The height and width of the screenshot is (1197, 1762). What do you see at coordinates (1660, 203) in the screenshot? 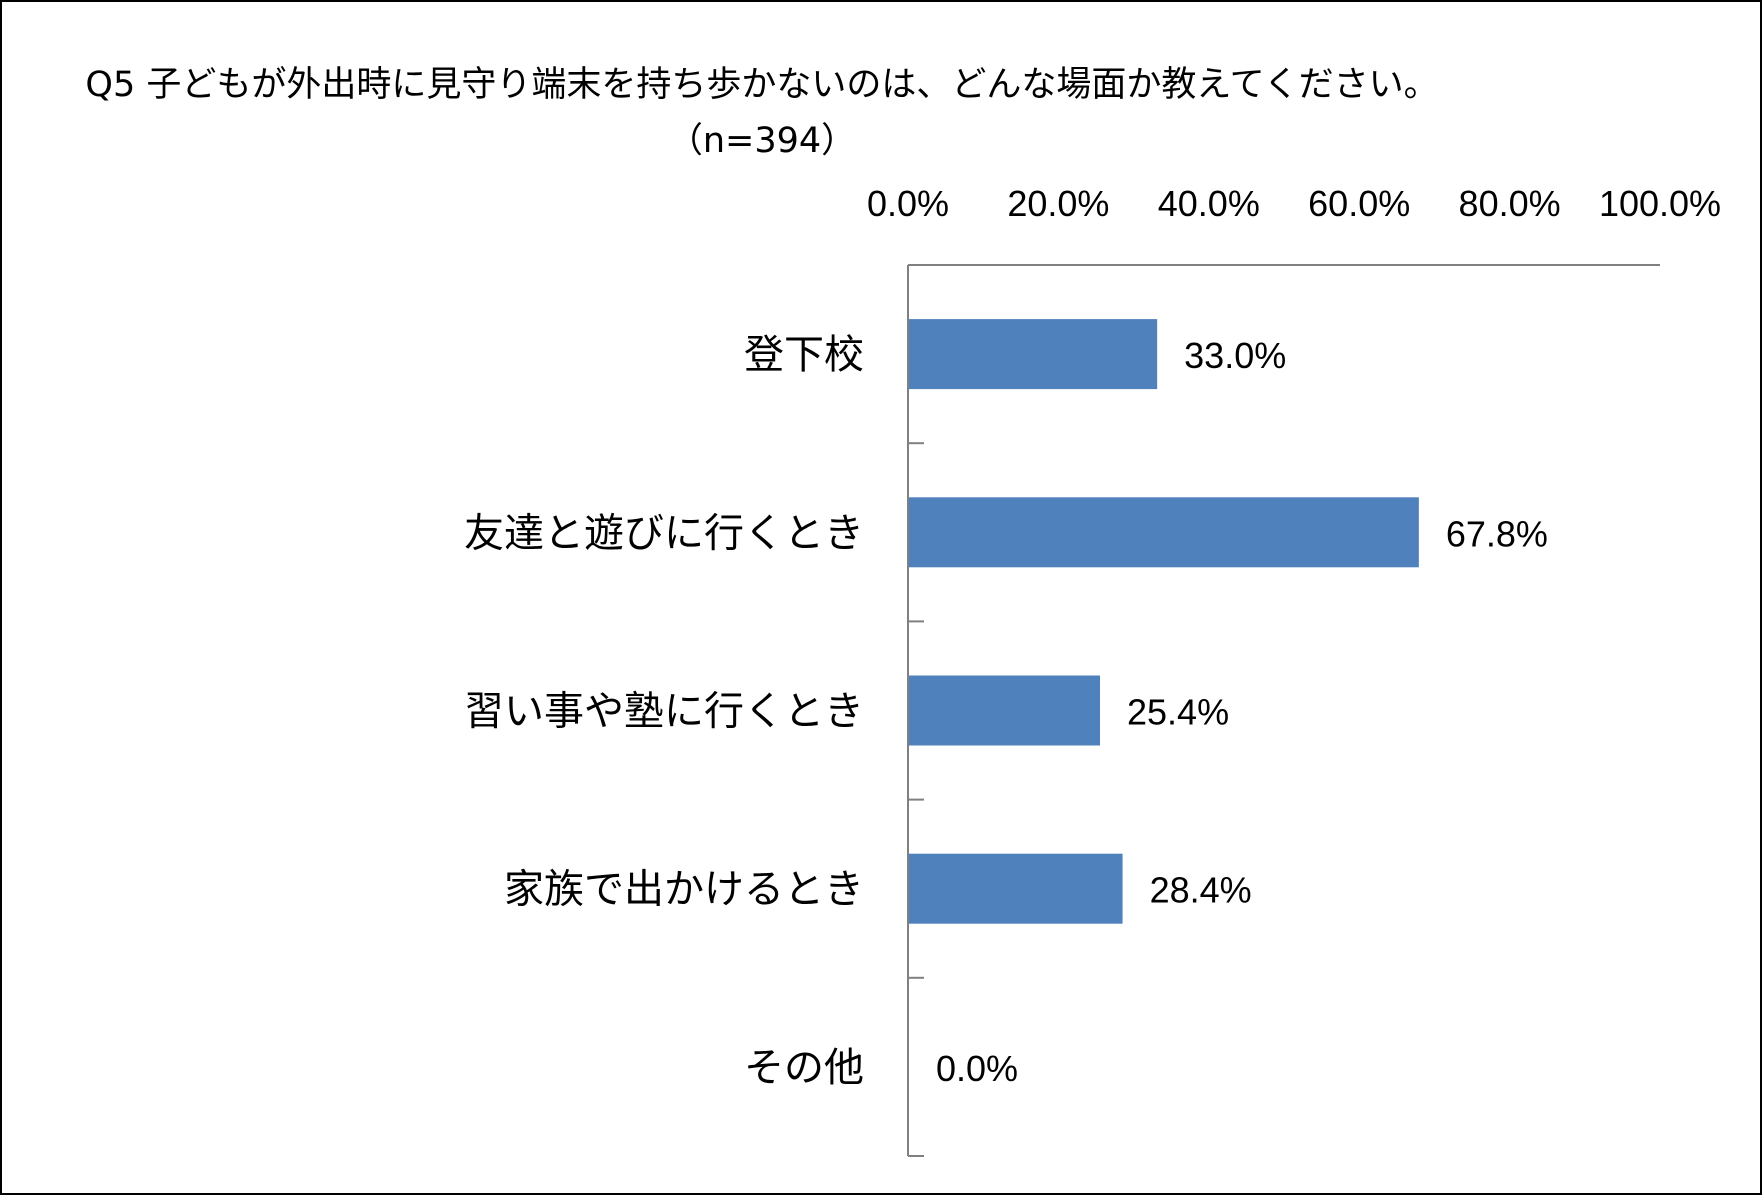
I see `x-tick-label: 100.0%` at bounding box center [1660, 203].